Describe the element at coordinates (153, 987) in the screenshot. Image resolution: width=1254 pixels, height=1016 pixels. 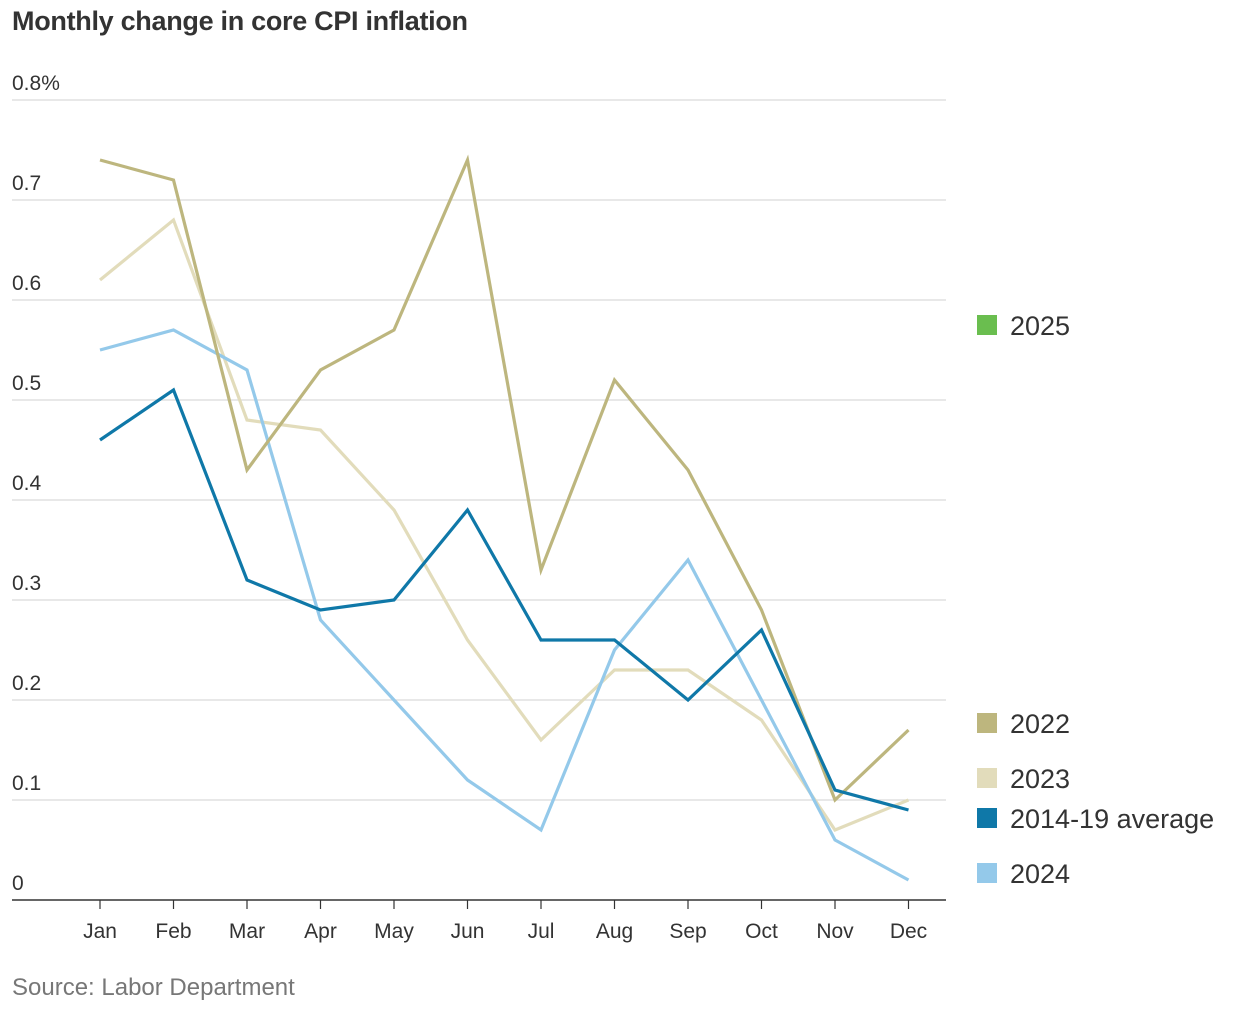
I see `source-note: Source: Labor Department` at that location.